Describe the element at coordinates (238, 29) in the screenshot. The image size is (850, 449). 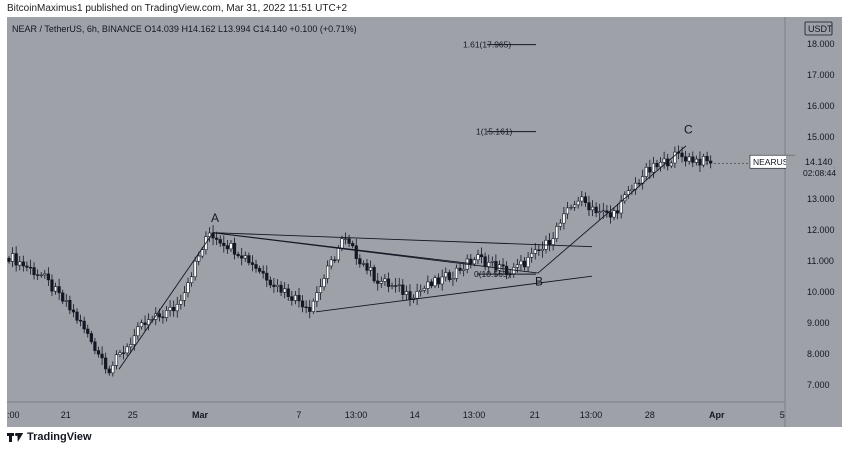
I see `legend-l-value: 13.994` at that location.